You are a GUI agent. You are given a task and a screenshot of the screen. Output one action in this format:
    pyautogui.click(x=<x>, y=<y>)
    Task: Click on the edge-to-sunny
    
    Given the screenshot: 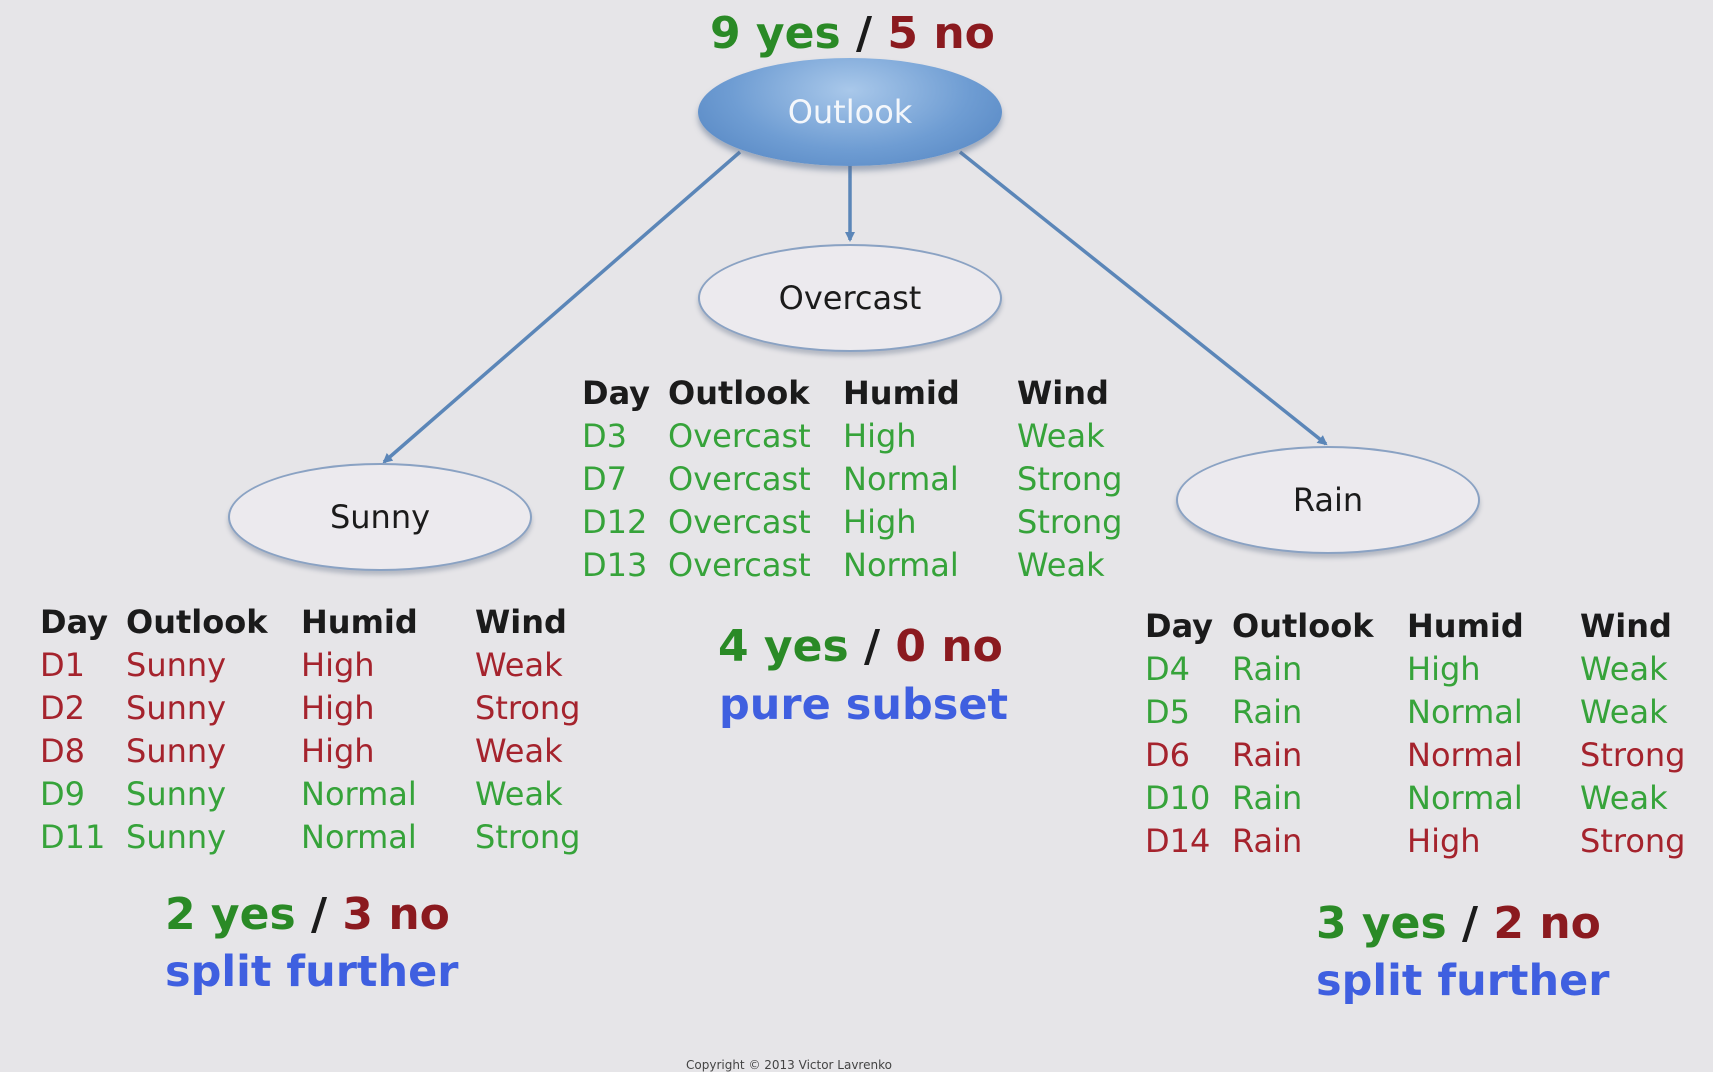 What is the action you would take?
    pyautogui.click(x=562, y=307)
    